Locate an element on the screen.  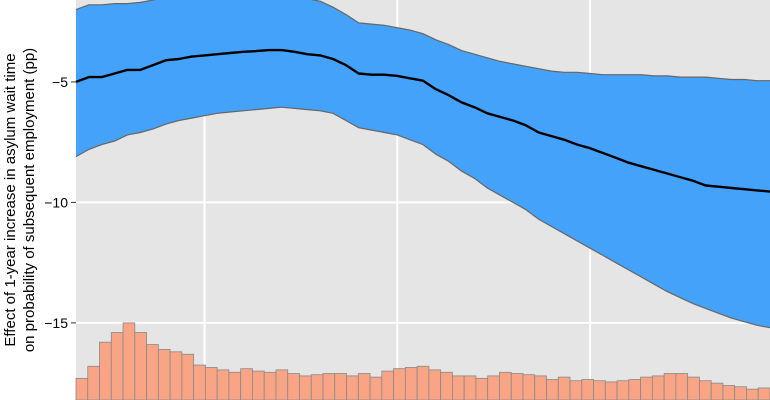
y-axis-ticks: −5 −10 −15 is located at coordinates (60, 202).